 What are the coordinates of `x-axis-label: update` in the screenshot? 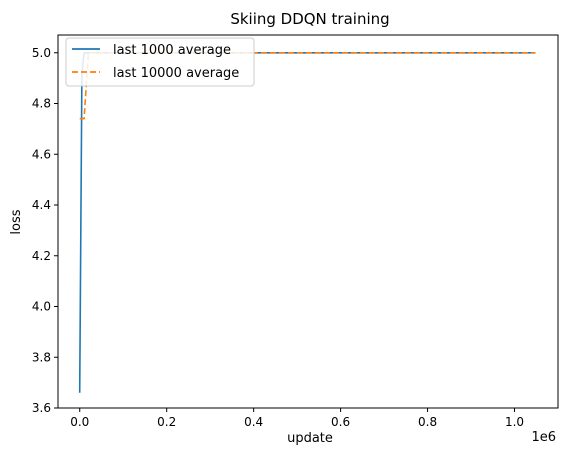 It's located at (310, 438).